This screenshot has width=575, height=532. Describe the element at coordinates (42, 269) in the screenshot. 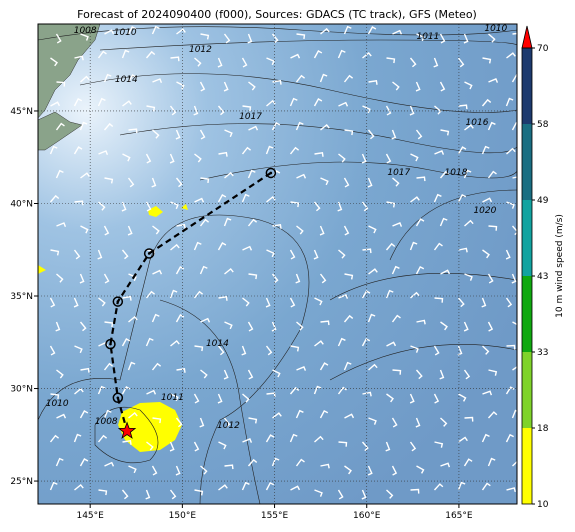

I see `wind-fill` at that location.